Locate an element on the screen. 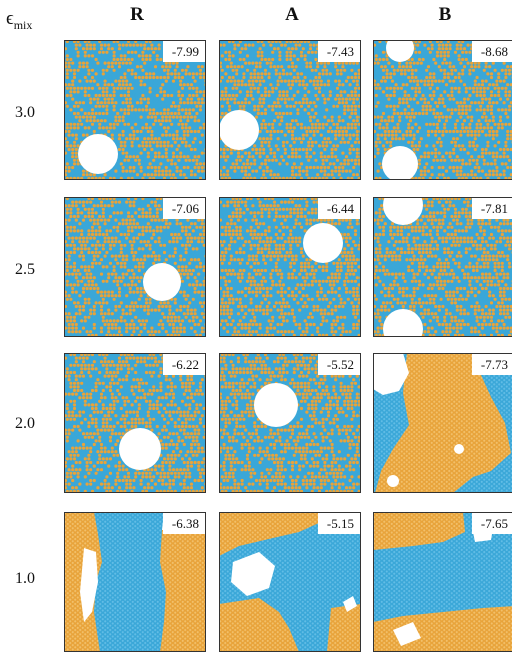 The width and height of the screenshot is (512, 652). column-header-b: B is located at coordinates (445, 15).